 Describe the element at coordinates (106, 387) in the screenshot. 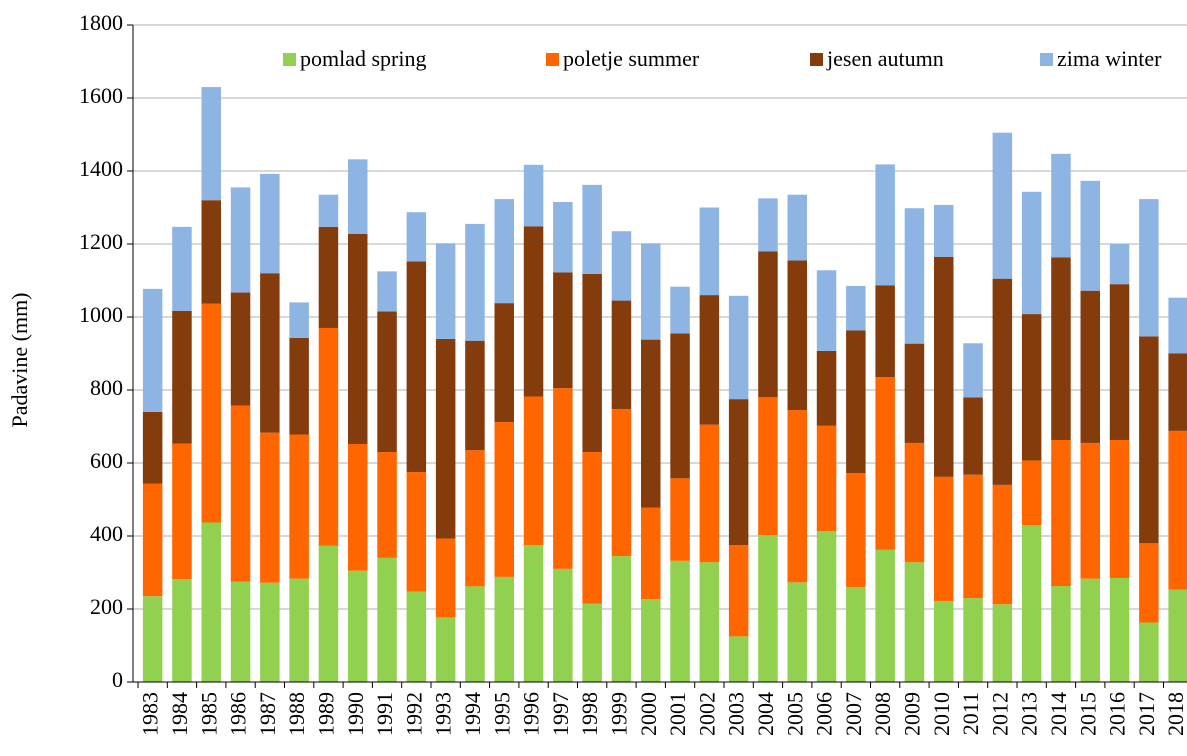

I see `y-tick-label: 800` at that location.